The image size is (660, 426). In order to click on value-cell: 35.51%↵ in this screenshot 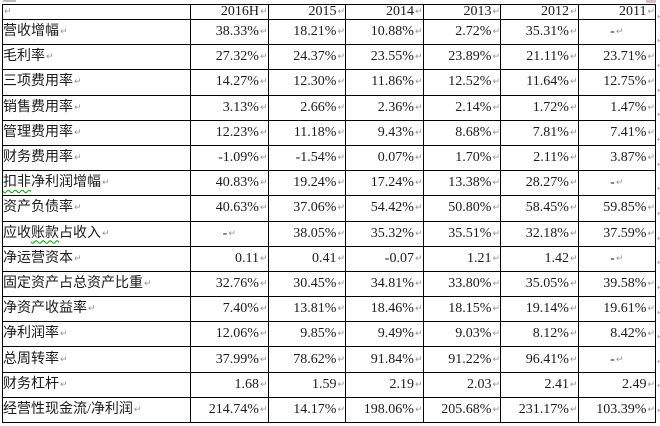, I will do `click(461, 233)`.